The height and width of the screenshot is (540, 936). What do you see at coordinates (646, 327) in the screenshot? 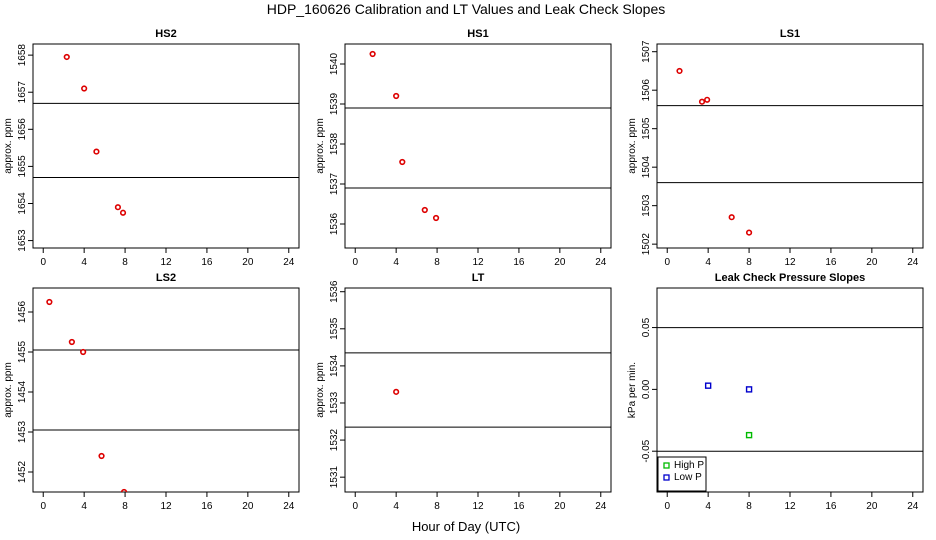
I see `y-tick-label: 0.05` at bounding box center [646, 327].